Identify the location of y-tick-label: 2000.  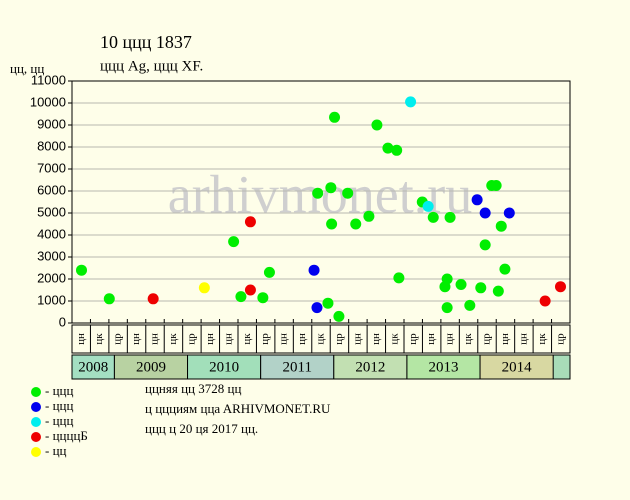
(51, 277).